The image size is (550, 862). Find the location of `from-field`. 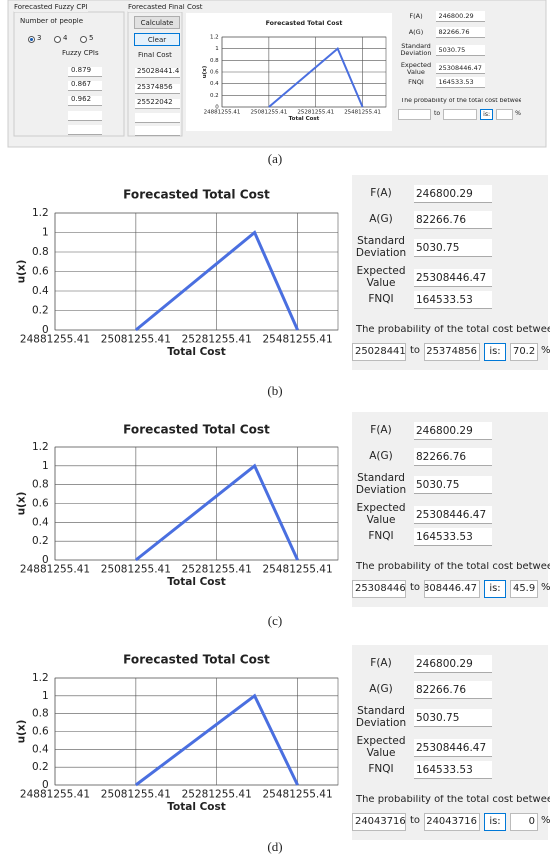

from-field is located at coordinates (415, 115).